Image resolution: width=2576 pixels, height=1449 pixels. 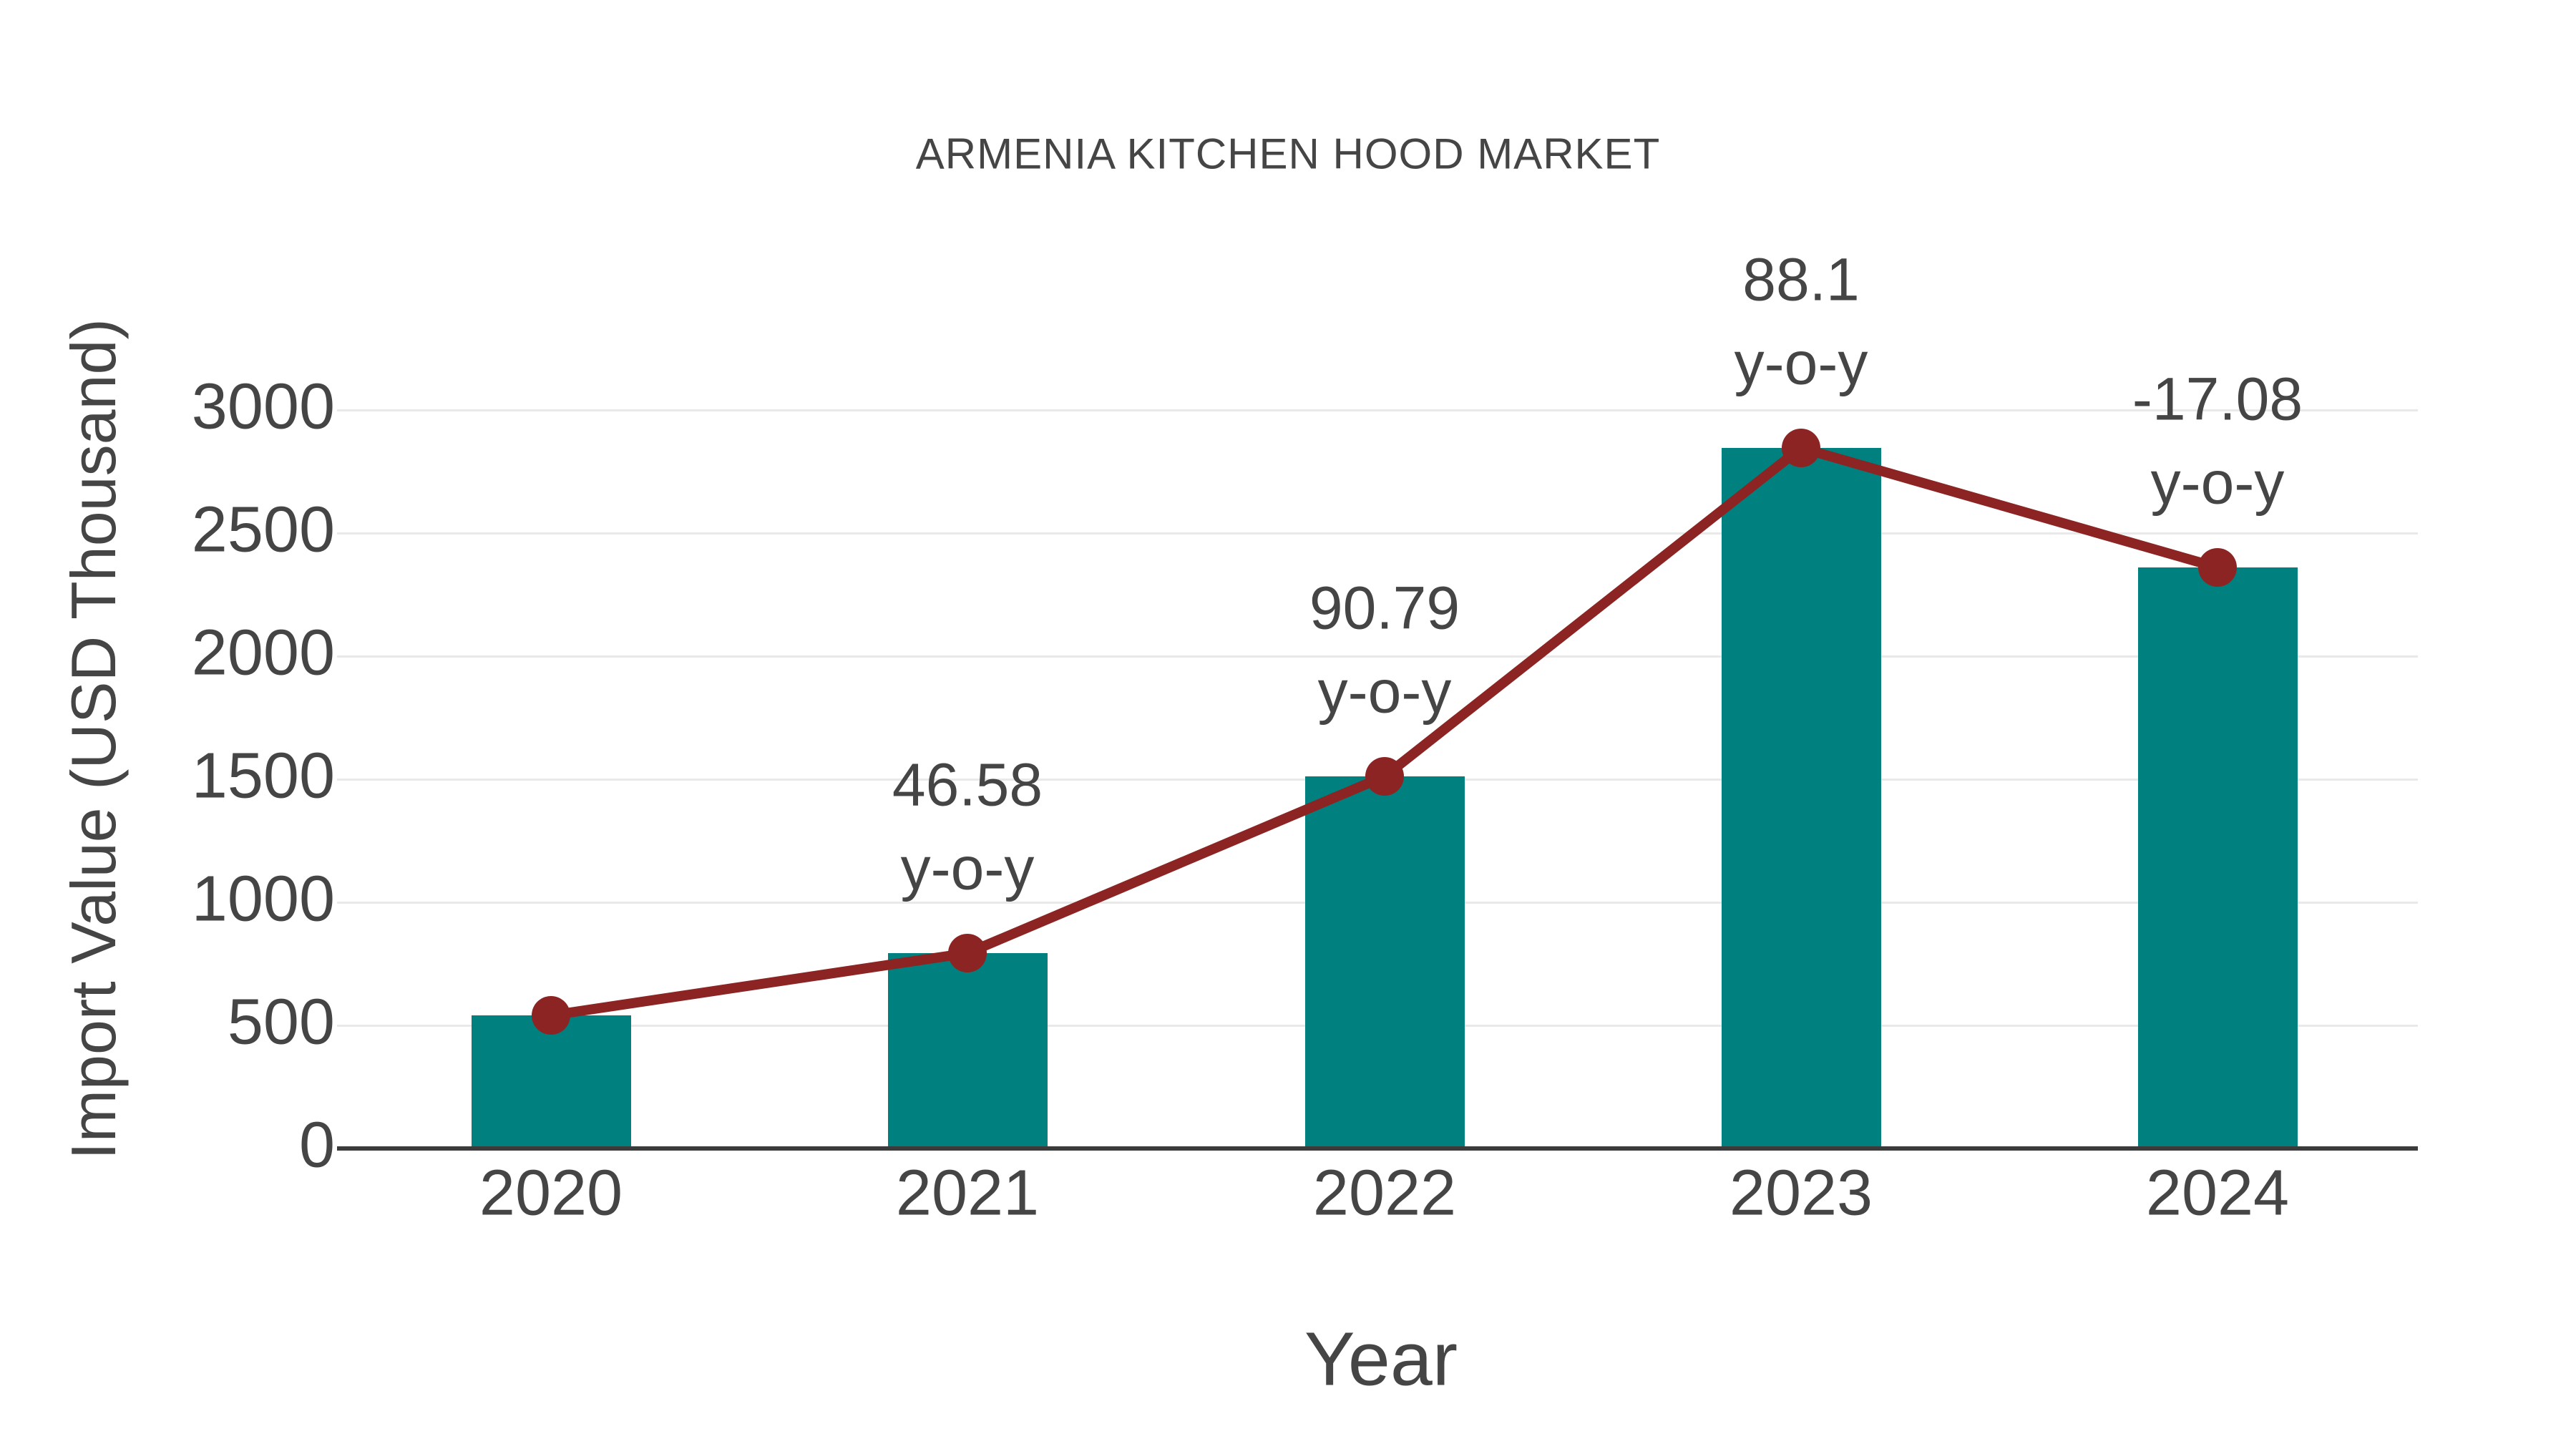 I want to click on data-point-marker-2021, so click(x=967, y=953).